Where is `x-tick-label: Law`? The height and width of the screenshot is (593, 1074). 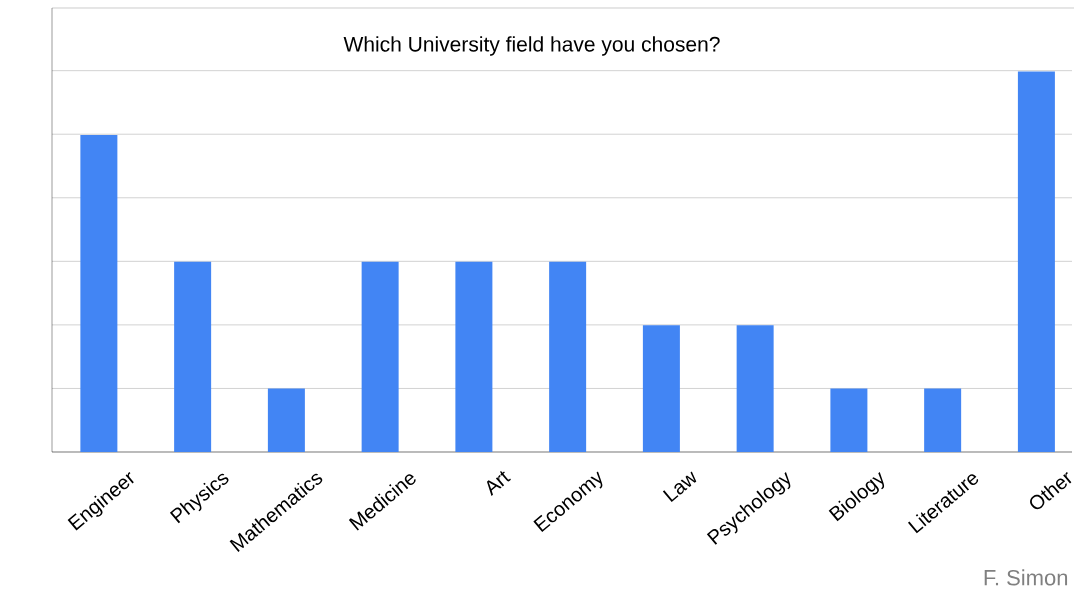
x-tick-label: Law is located at coordinates (679, 487).